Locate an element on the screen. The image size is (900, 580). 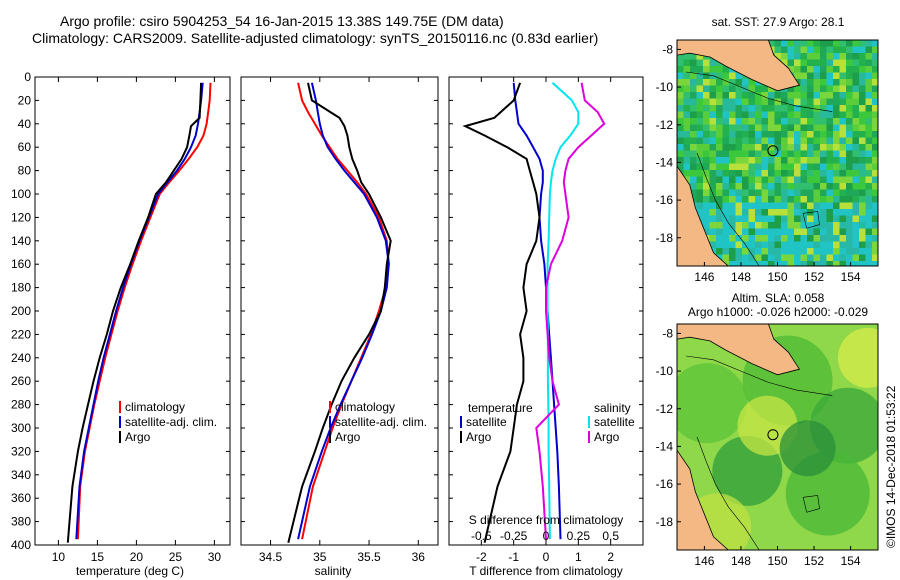
series-line-climatology is located at coordinates (144, 311).